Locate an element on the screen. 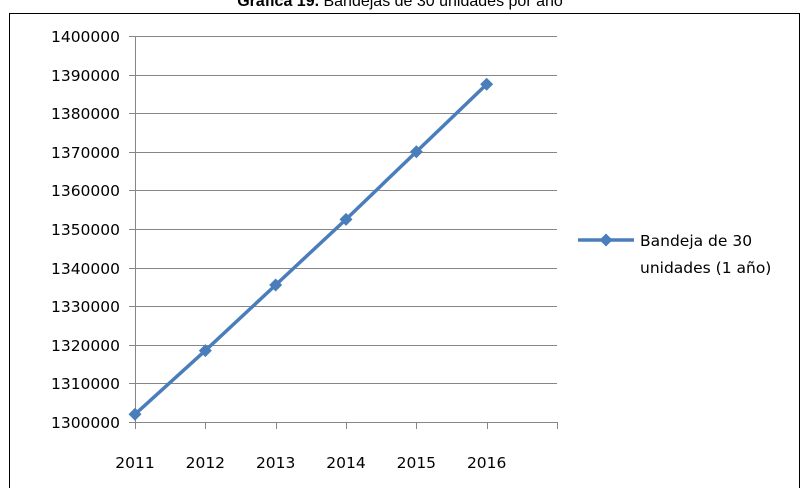 The width and height of the screenshot is (800, 488). data-point-2013 is located at coordinates (276, 285).